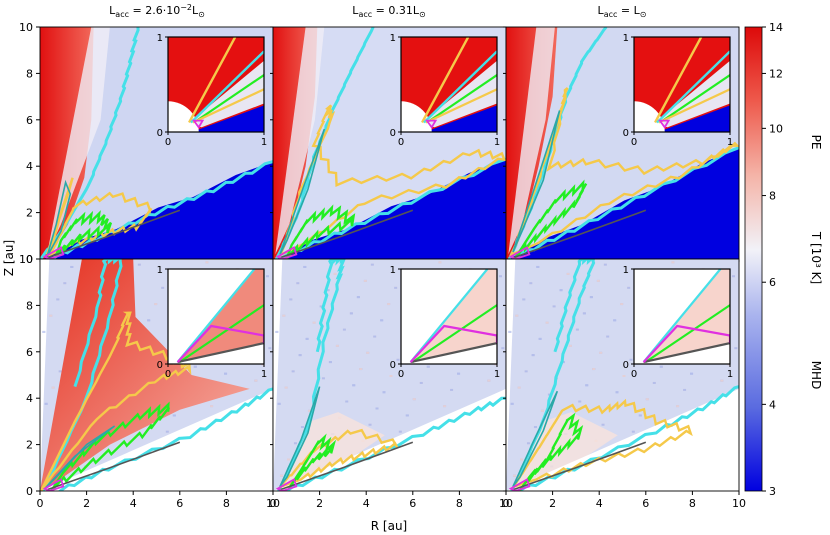 Image resolution: width=830 pixels, height=535 pixels. Describe the element at coordinates (816, 142) in the screenshot. I see `row-label-pe: PE` at that location.